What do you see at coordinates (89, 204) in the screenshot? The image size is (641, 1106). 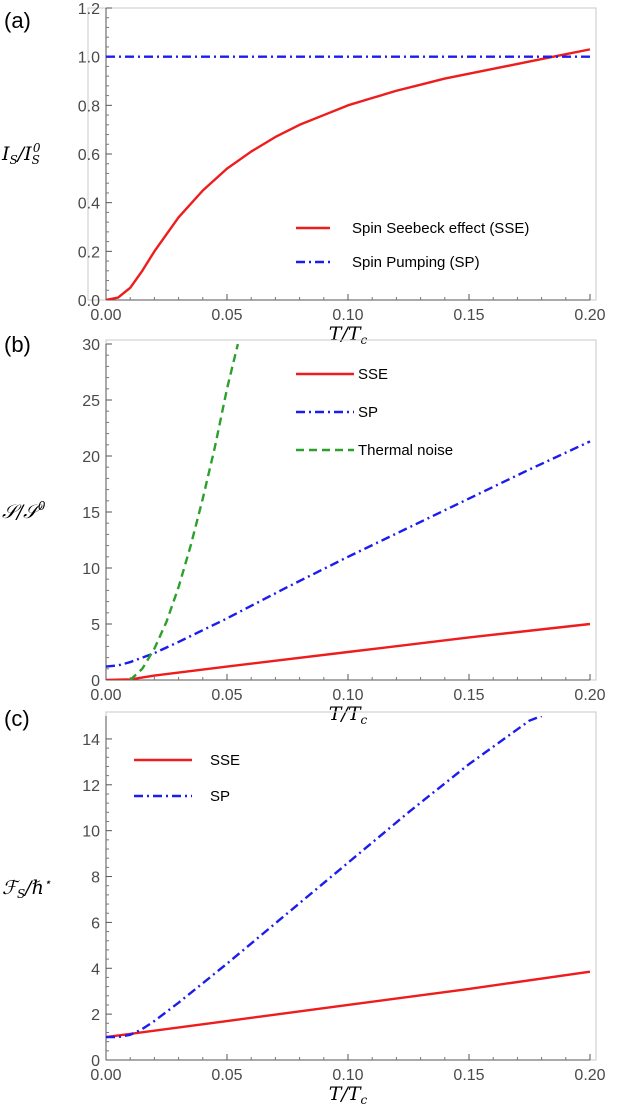 I see `y-tick-label: 0.4` at bounding box center [89, 204].